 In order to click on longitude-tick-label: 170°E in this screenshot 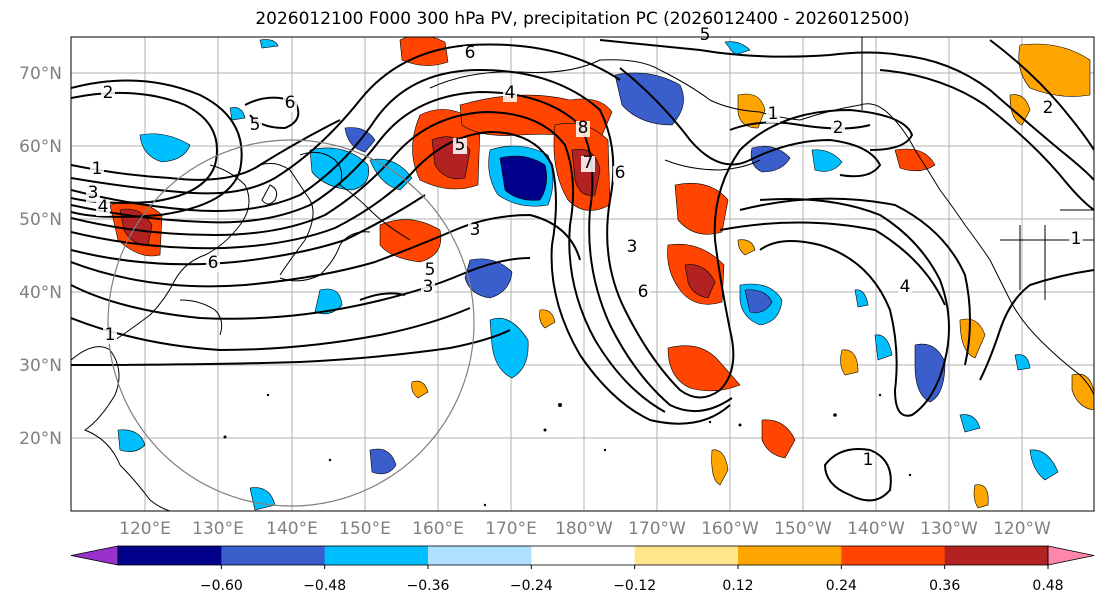, I will do `click(511, 529)`.